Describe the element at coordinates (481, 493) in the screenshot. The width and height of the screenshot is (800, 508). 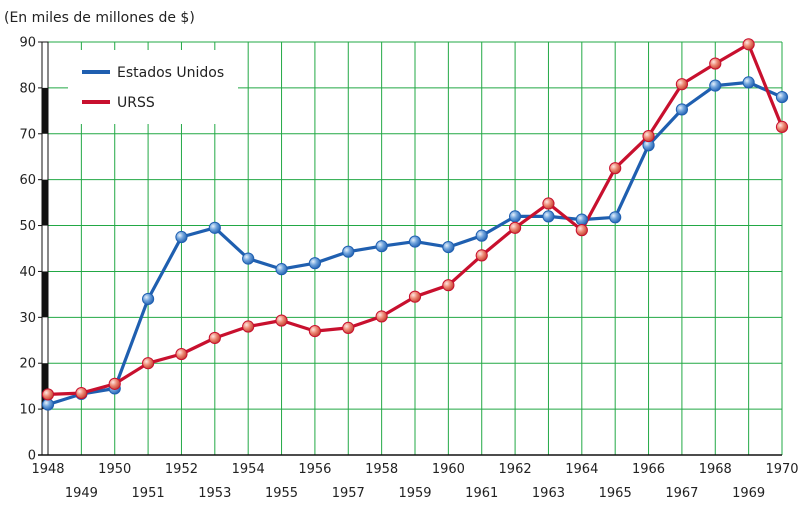
I see `x-tick-label: 1961` at that location.